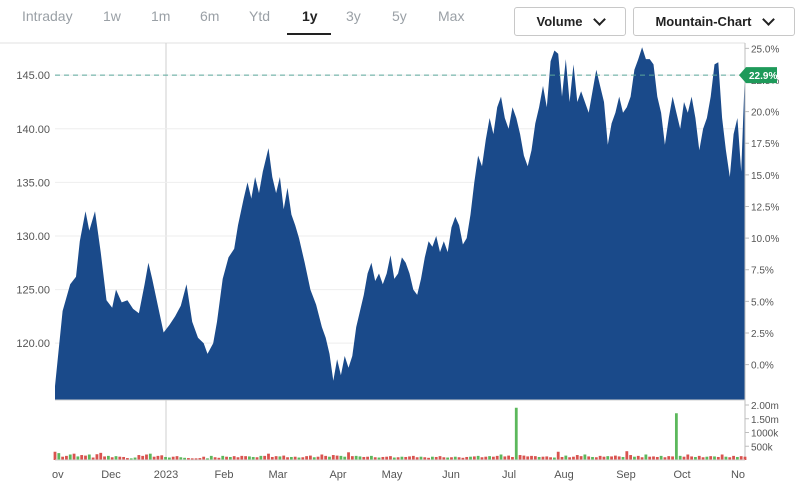  Describe the element at coordinates (47, 16) in the screenshot. I see `tab-intraday: Intraday` at that location.